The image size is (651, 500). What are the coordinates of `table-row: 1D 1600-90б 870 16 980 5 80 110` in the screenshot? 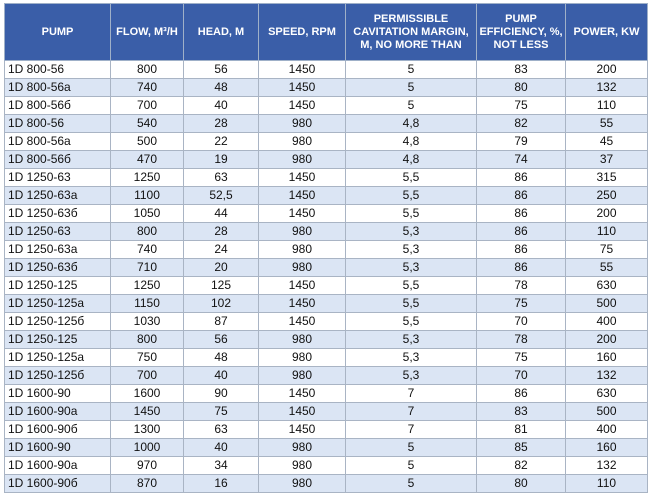 It's located at (326, 483).